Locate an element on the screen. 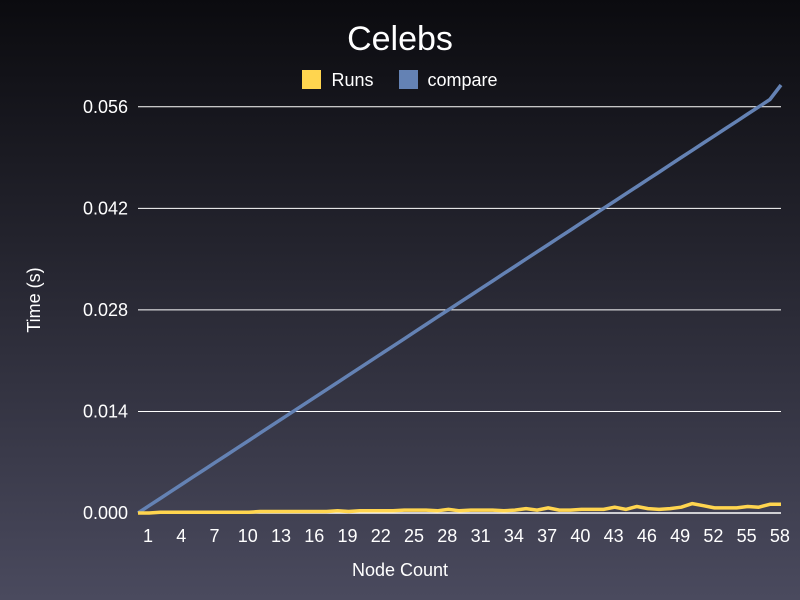 The width and height of the screenshot is (800, 600). x-axis-ticks: 1 4 7 10 13 16 19 22 25 28 31 34 37 40 43 46 49 52 55 58 is located at coordinates (466, 536).